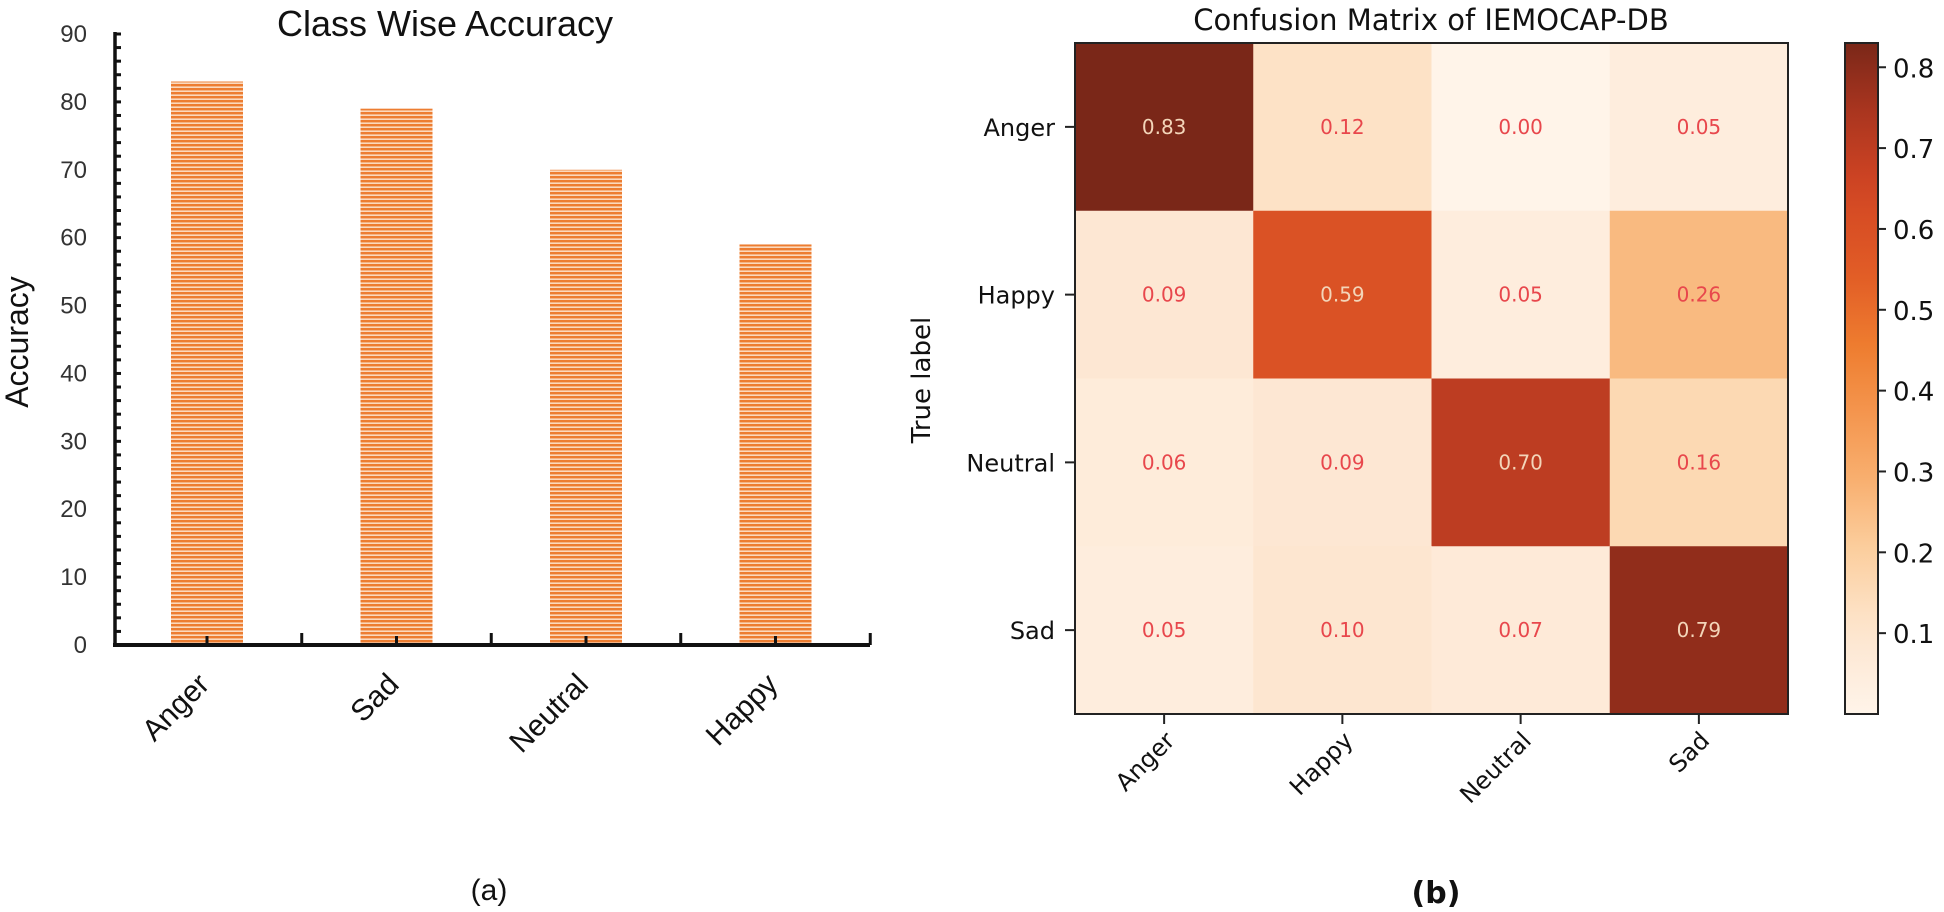 This screenshot has width=1944, height=912. What do you see at coordinates (775, 444) in the screenshot?
I see `bar-happy` at bounding box center [775, 444].